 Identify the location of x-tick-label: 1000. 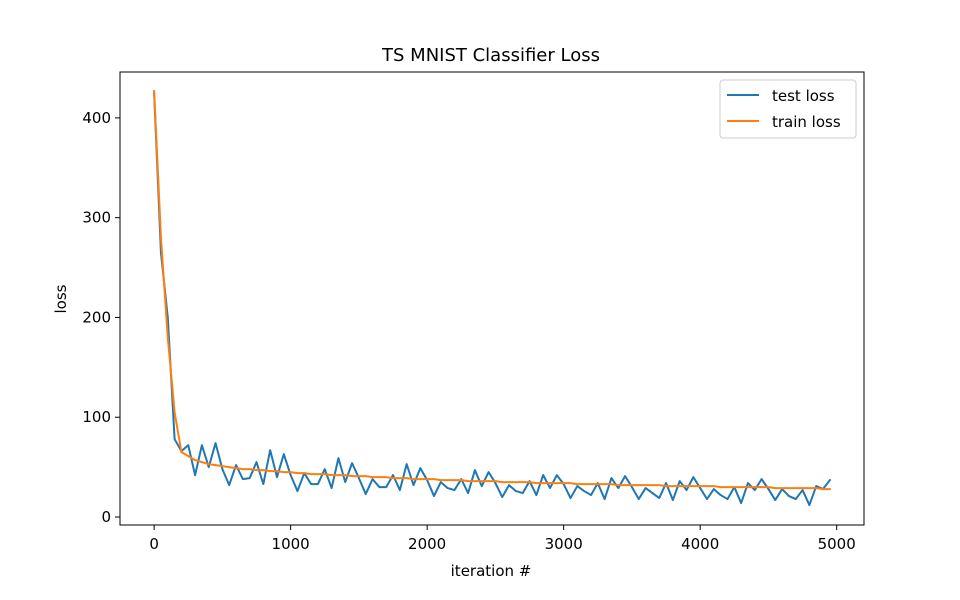
(291, 544).